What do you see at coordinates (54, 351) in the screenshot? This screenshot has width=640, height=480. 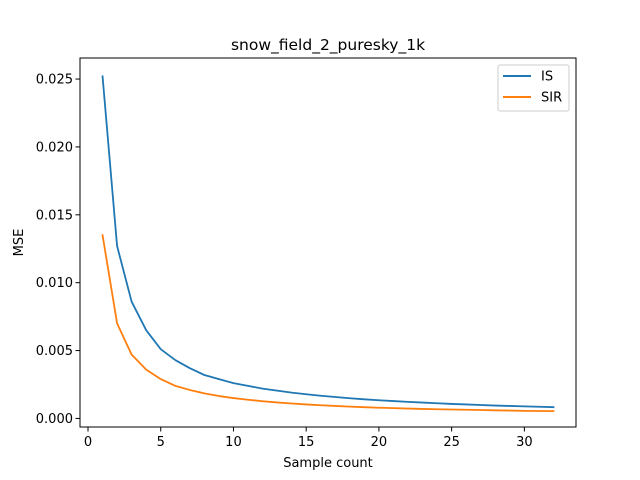 I see `y-tick-label: 0.005` at bounding box center [54, 351].